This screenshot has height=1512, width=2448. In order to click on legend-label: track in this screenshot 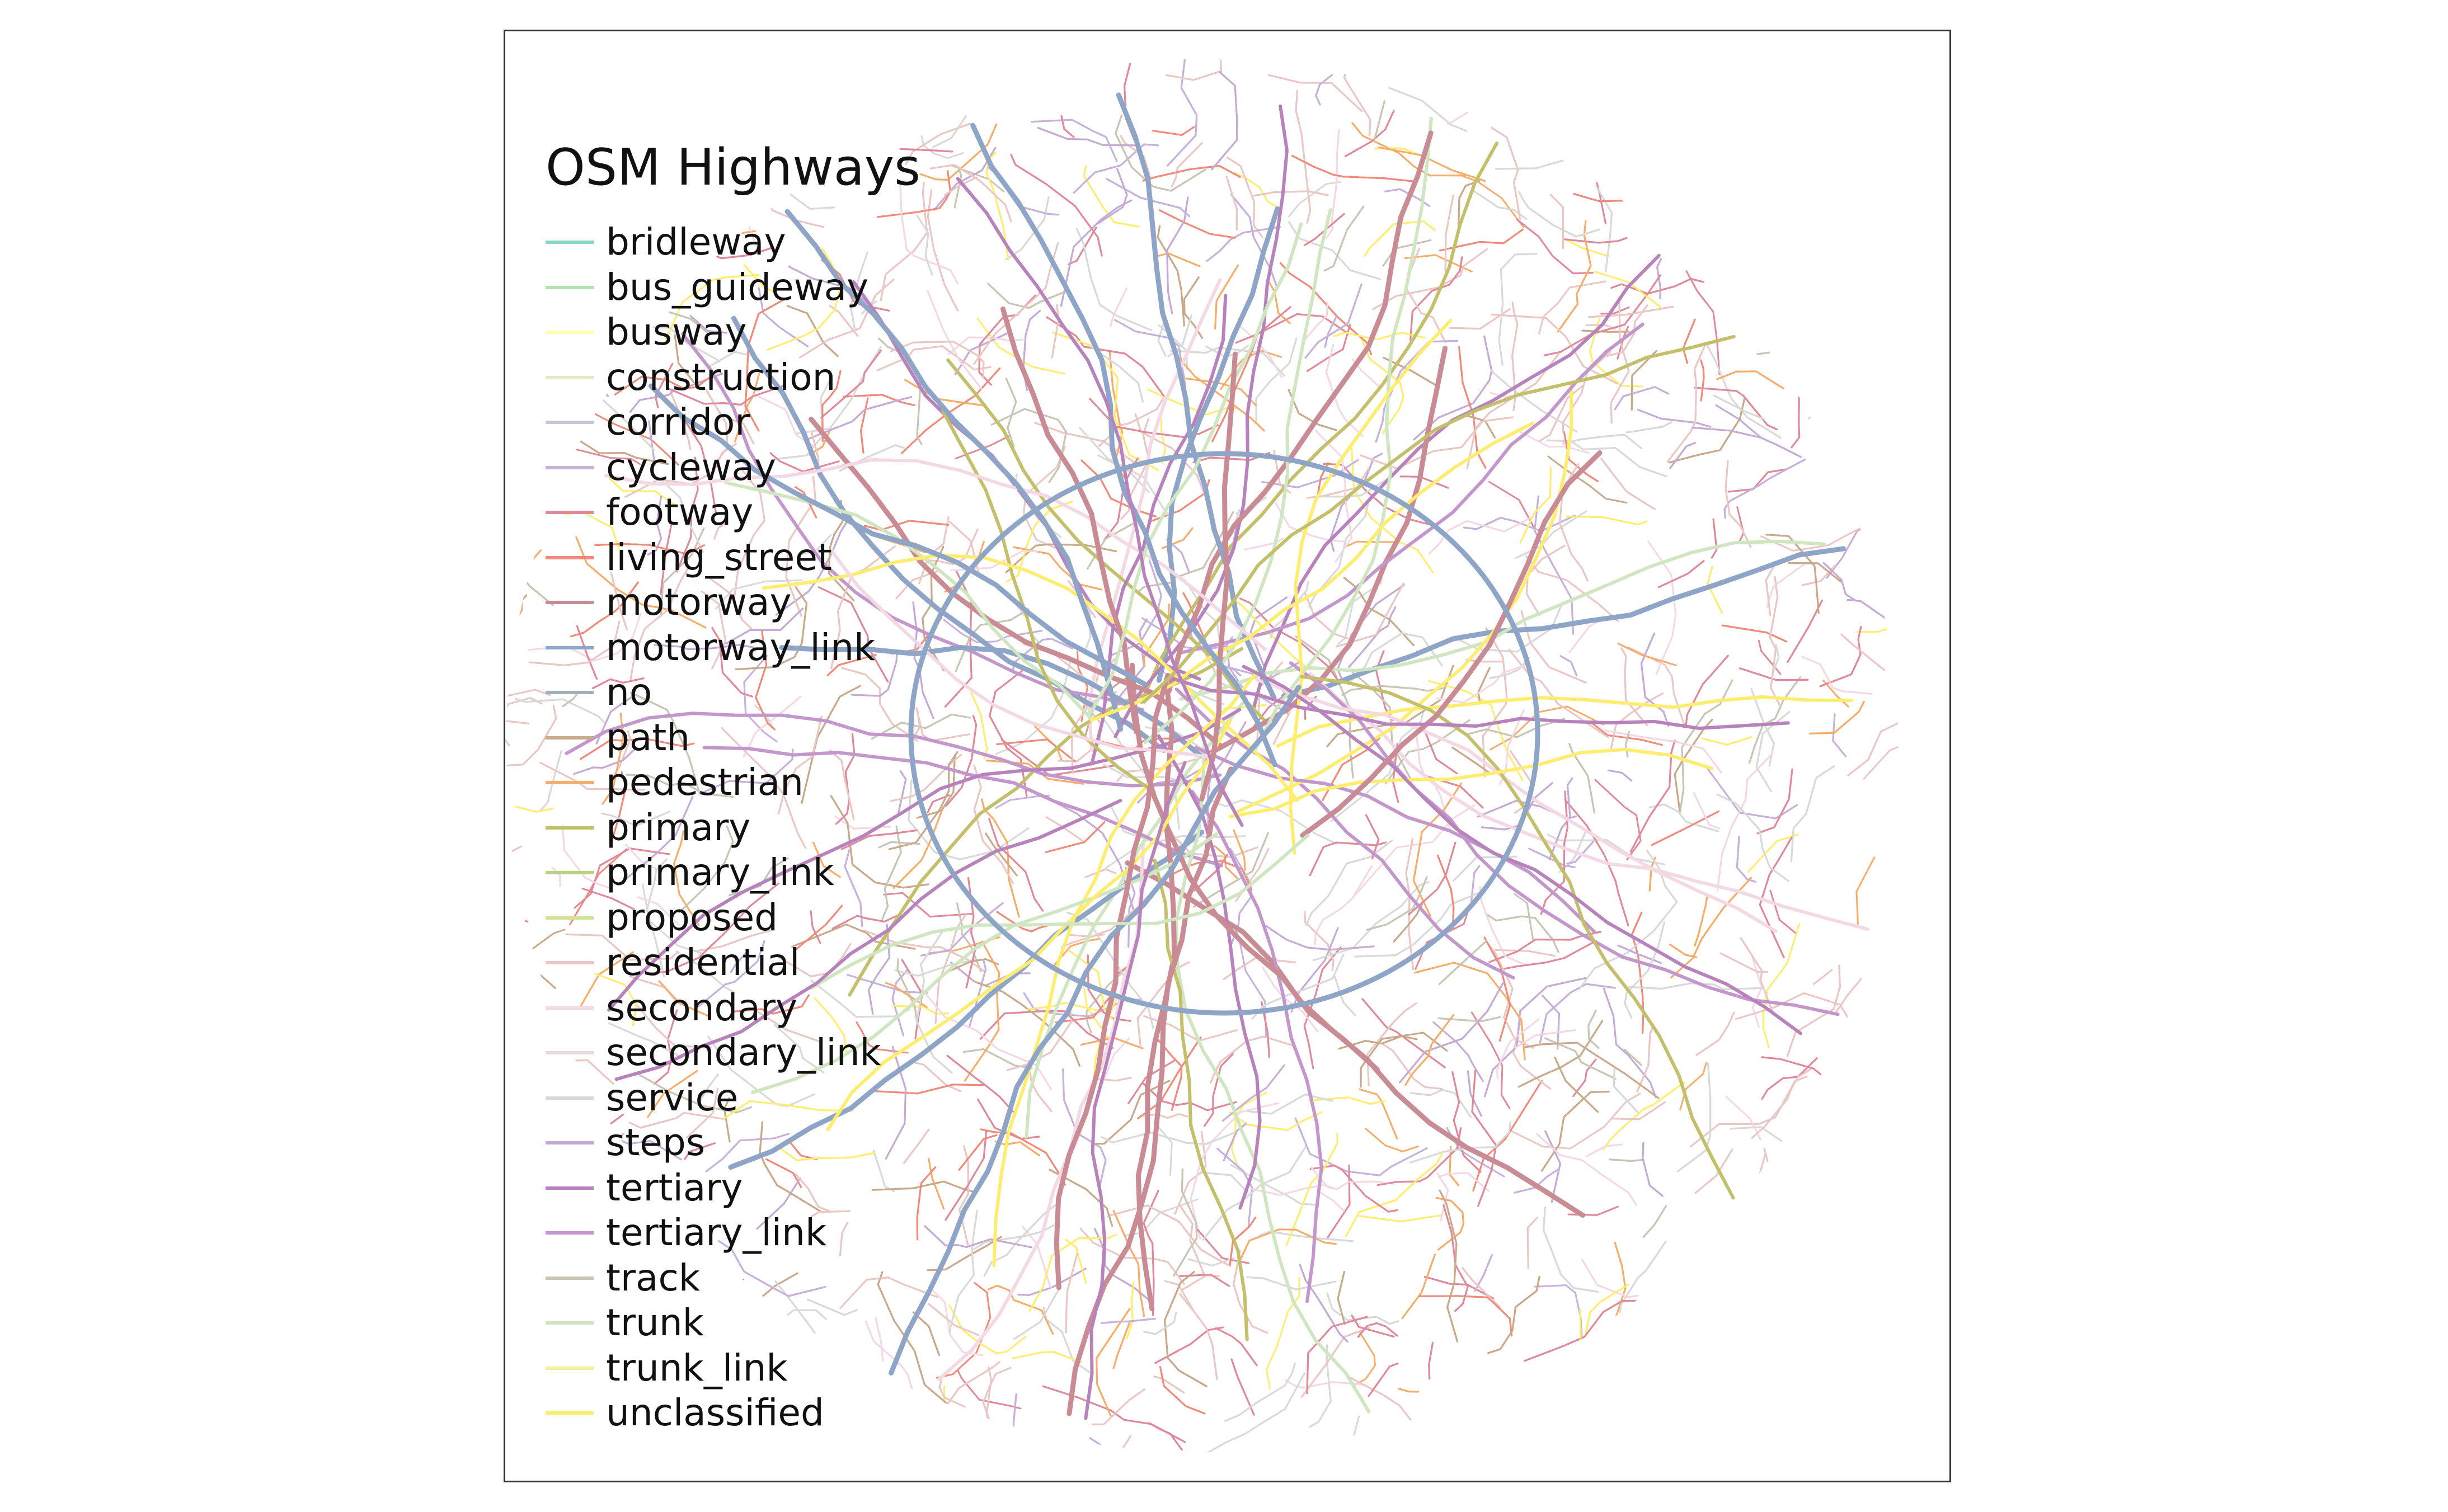, I will do `click(653, 1277)`.